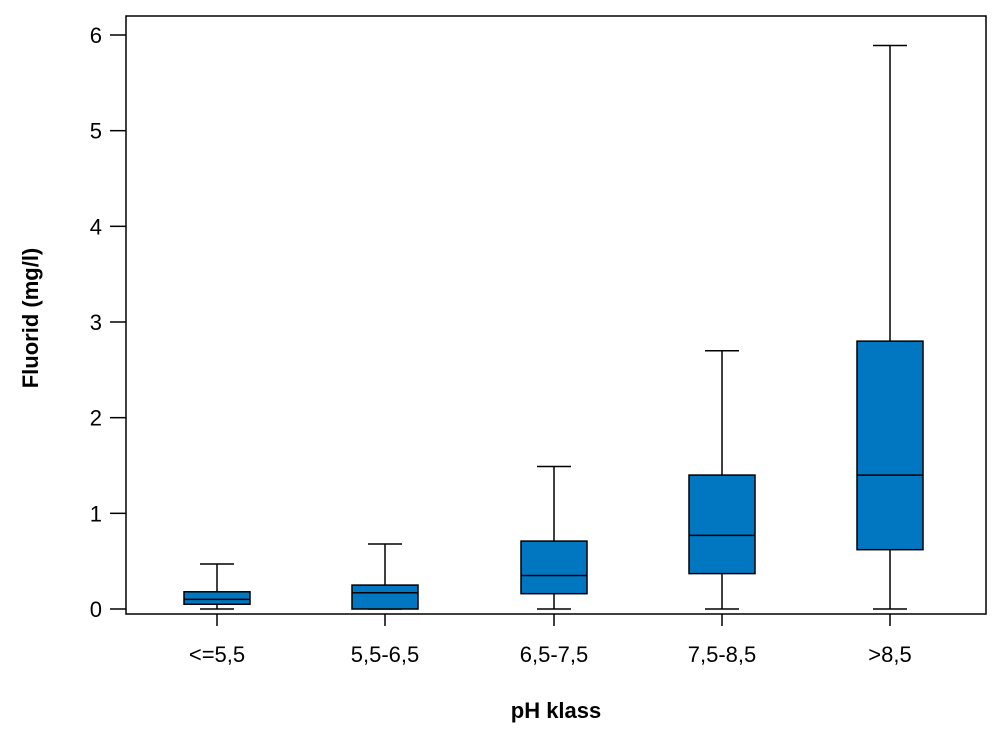  Describe the element at coordinates (722, 654) in the screenshot. I see `x-tick-label: 7,5-8,5` at that location.